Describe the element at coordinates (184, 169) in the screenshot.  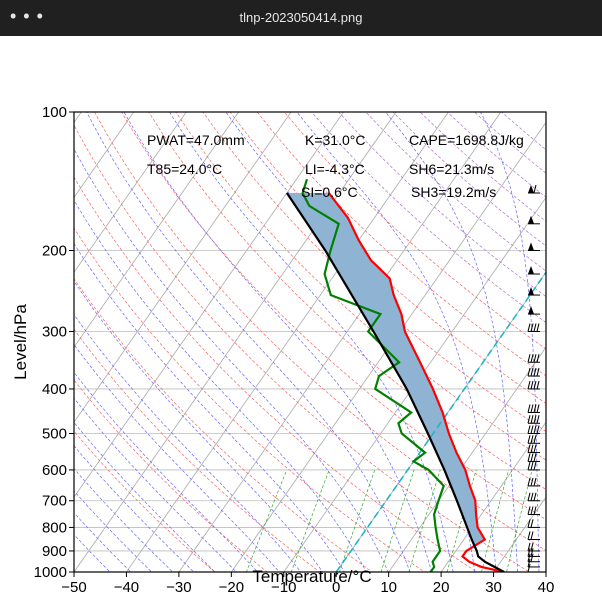
I see `t85-index: T85=24.0°C` at that location.